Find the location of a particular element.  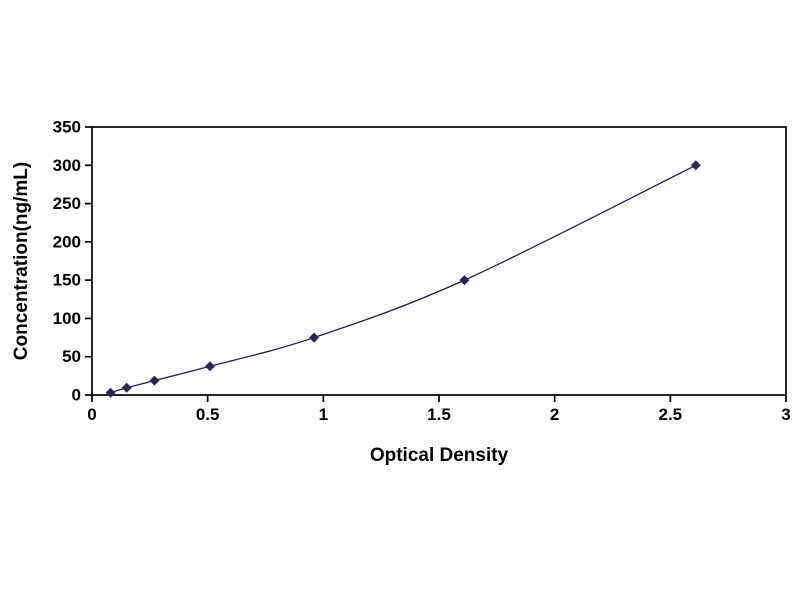

y-tick-label: 300 is located at coordinates (67, 165).